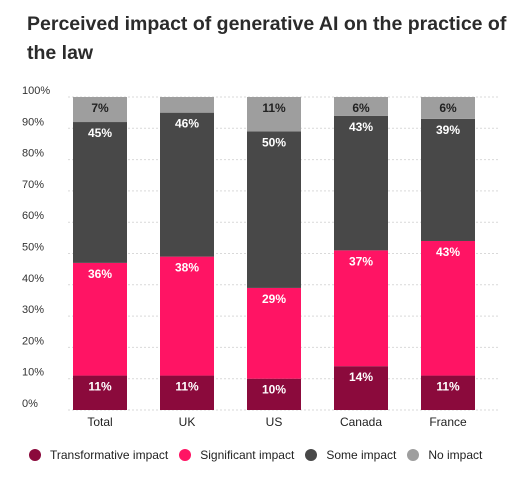 The image size is (522, 501). What do you see at coordinates (185, 455) in the screenshot?
I see `legend-swatch-significant` at bounding box center [185, 455].